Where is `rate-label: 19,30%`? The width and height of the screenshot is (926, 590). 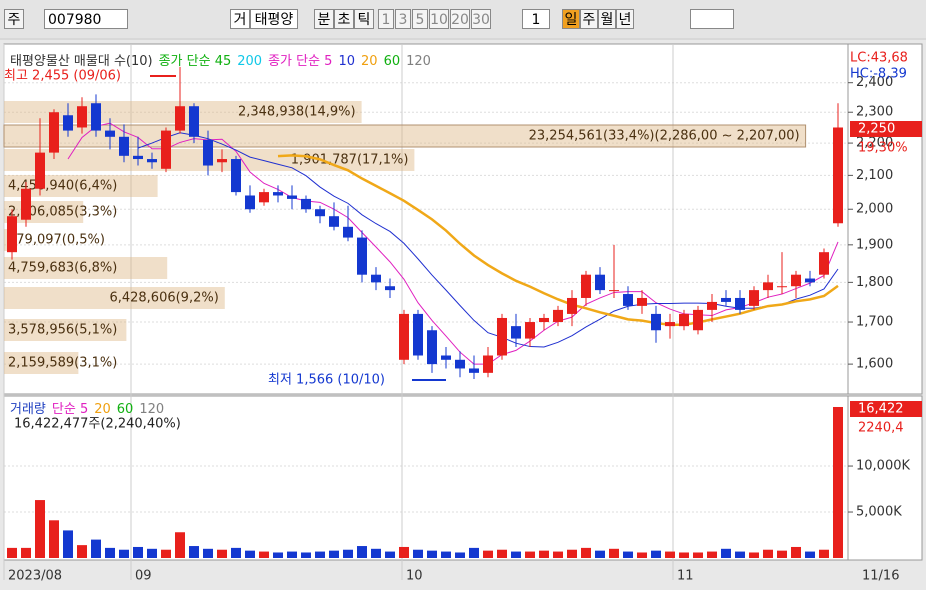
rate-label: 19,30% is located at coordinates (883, 148).